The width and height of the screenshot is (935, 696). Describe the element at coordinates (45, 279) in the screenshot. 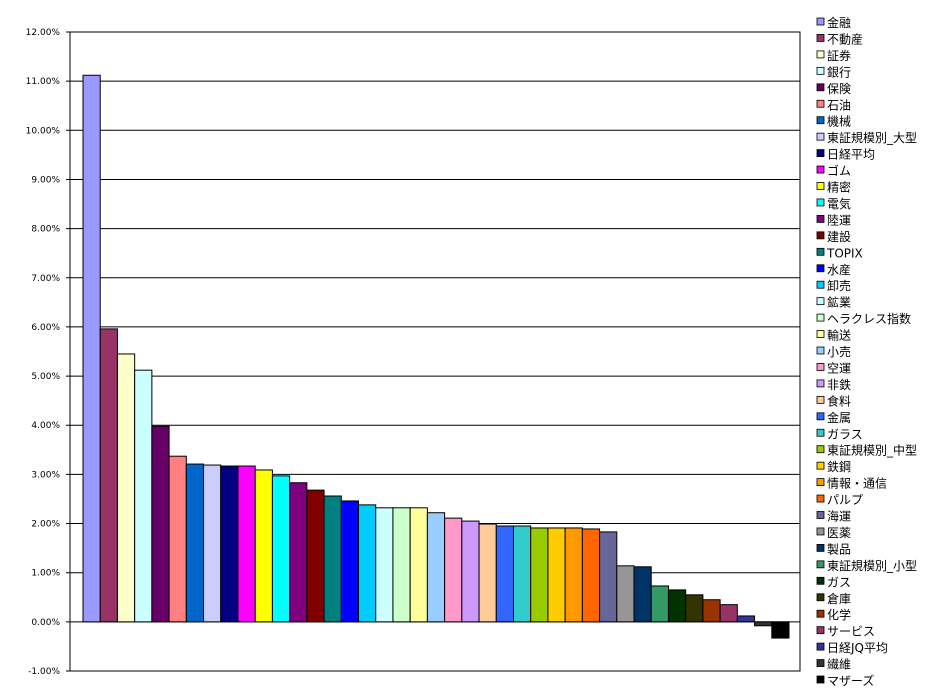

I see `y-tick-label: 7.00%` at that location.